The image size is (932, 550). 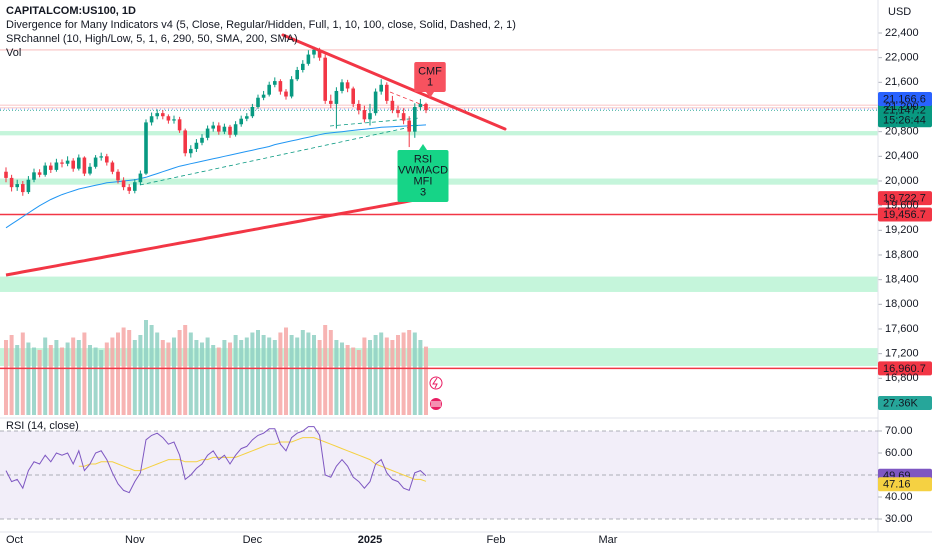 I want to click on signal-text: RSI, so click(x=423, y=159).